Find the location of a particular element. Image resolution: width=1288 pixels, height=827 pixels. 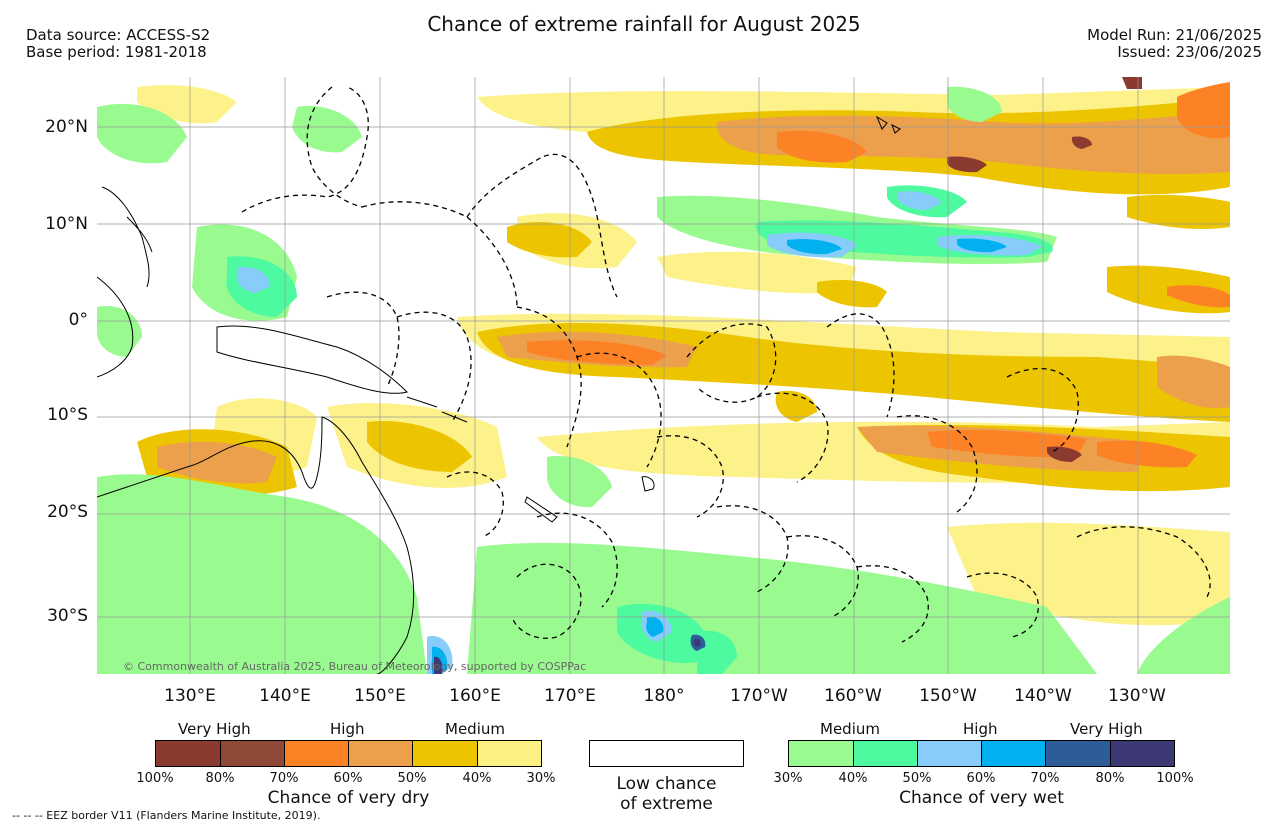

low-chance-label: Low chance of extreme is located at coordinates (666, 794).